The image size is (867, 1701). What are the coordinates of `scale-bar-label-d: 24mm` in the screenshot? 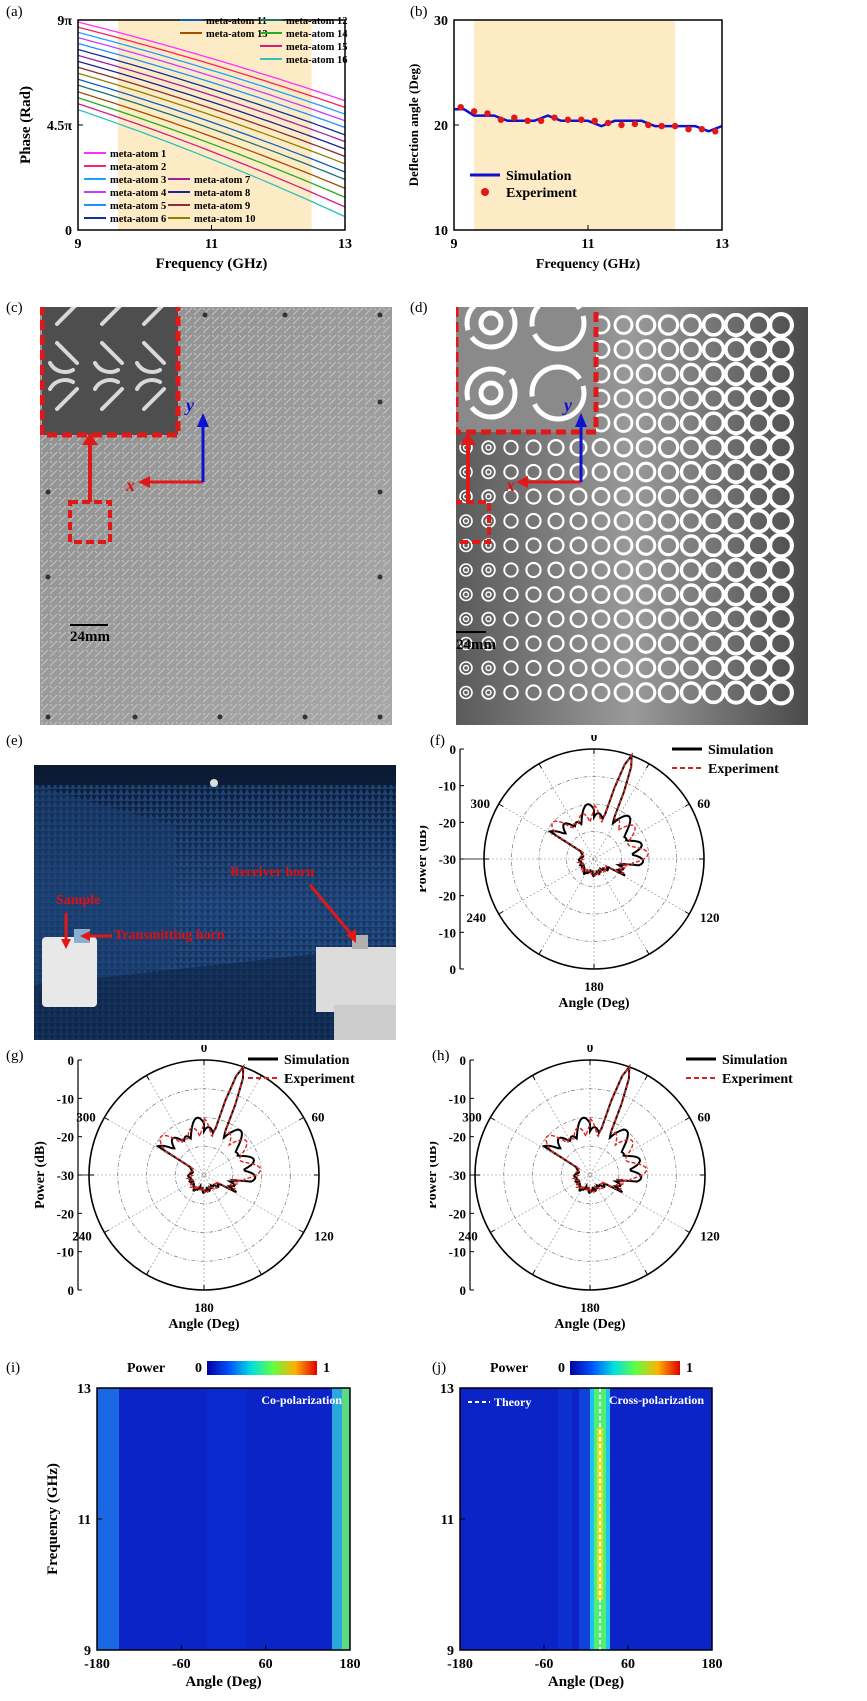 It's located at (476, 645).